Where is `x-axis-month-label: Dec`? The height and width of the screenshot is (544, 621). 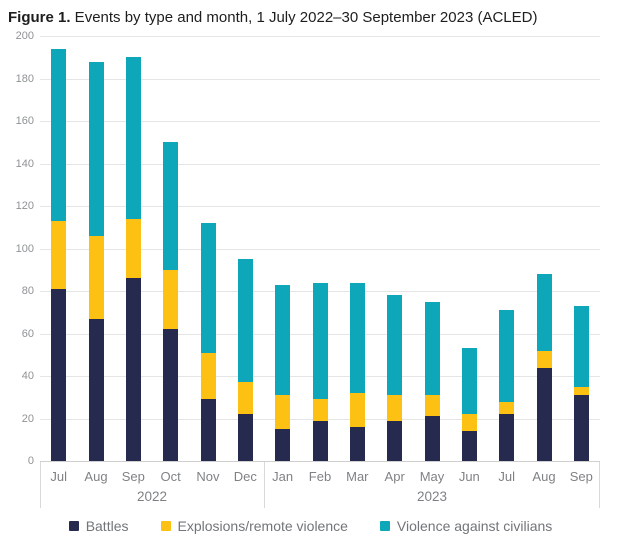
x-axis-month-label: Dec is located at coordinates (245, 476).